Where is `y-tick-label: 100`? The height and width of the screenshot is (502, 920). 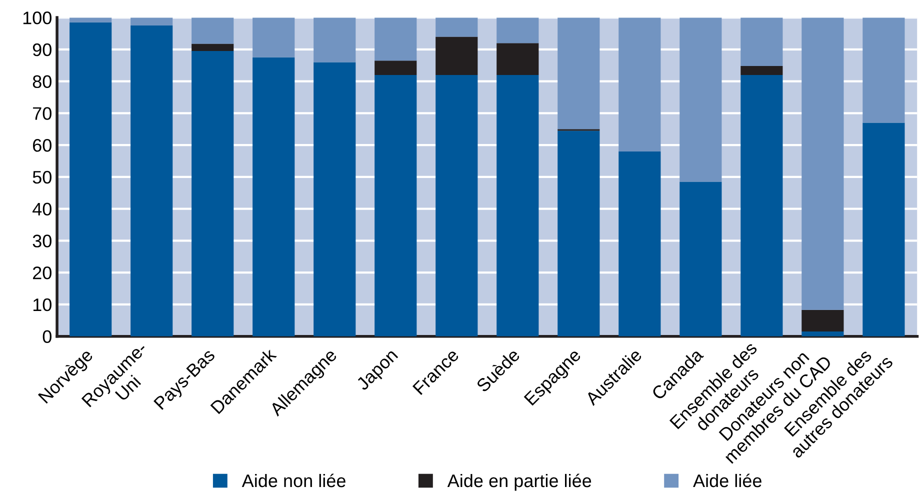 y-tick-label: 100 is located at coordinates (37, 18).